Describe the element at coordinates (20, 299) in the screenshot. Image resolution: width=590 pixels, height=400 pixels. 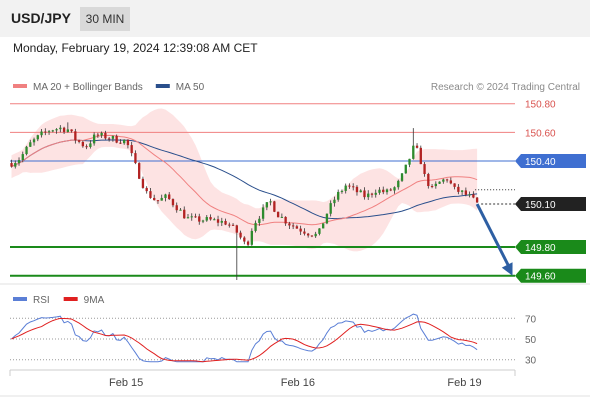
I see `rsi-legend-swatch` at that location.